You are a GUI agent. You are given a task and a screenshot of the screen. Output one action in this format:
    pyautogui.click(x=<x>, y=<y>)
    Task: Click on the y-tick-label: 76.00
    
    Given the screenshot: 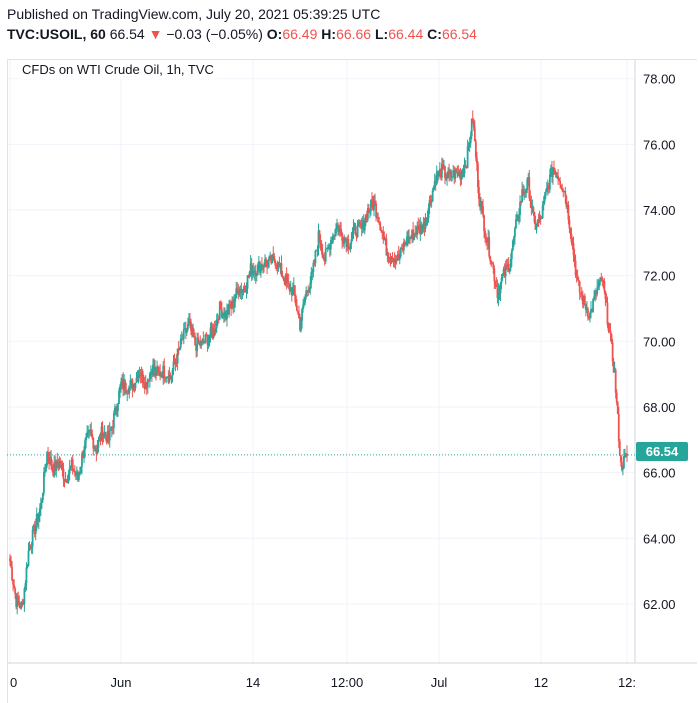 What is the action you would take?
    pyautogui.click(x=659, y=144)
    